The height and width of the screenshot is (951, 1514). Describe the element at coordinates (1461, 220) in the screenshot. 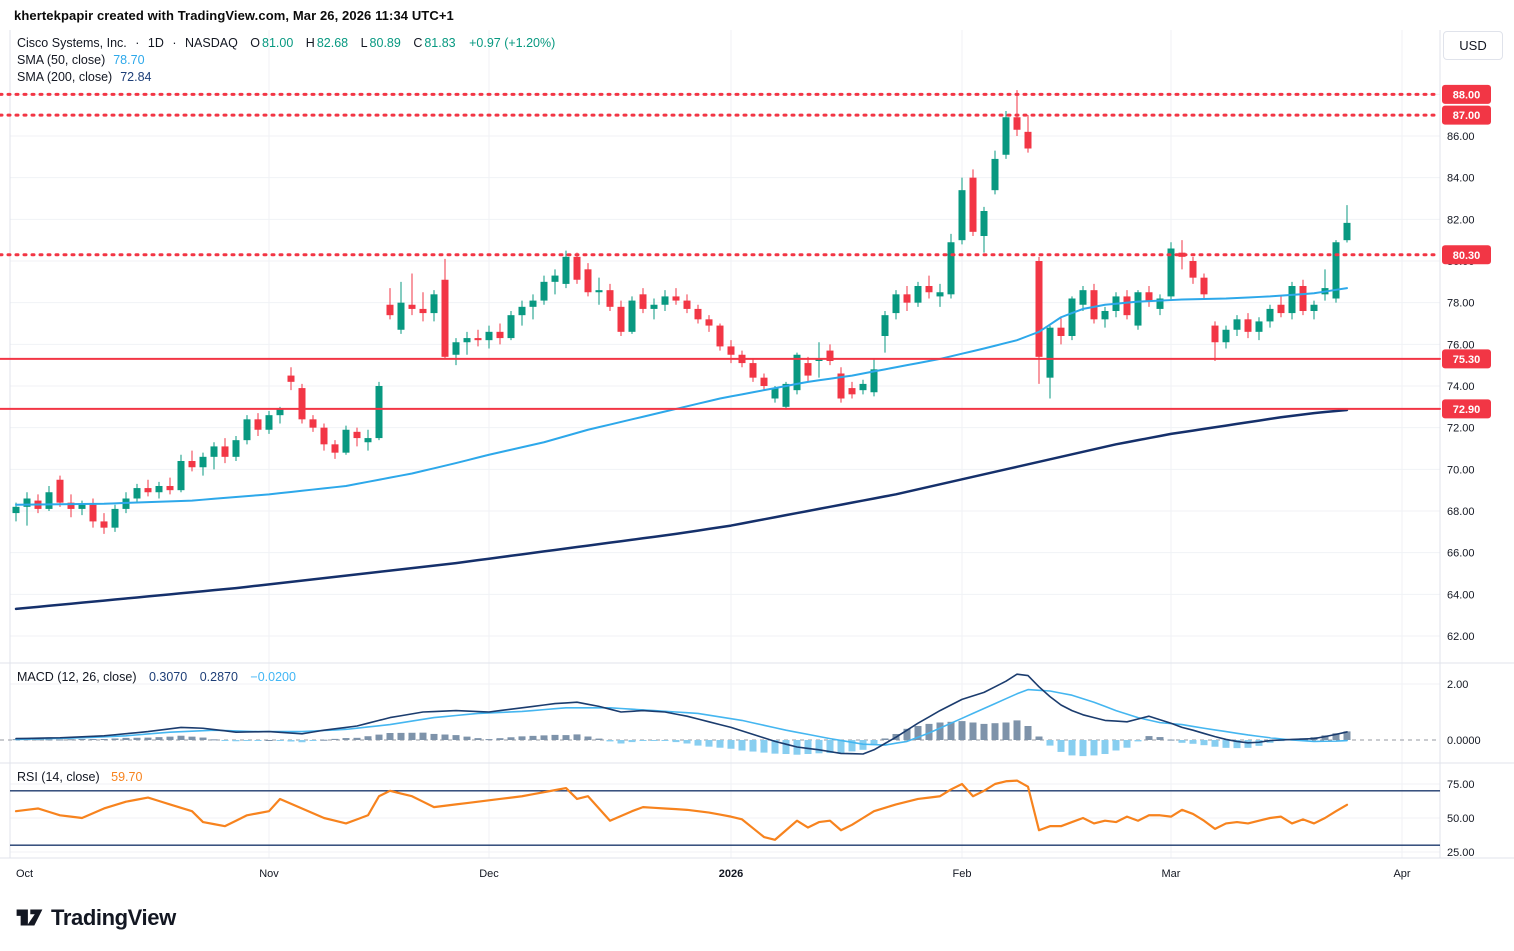

I see `price-axis-label: 82.00` at that location.